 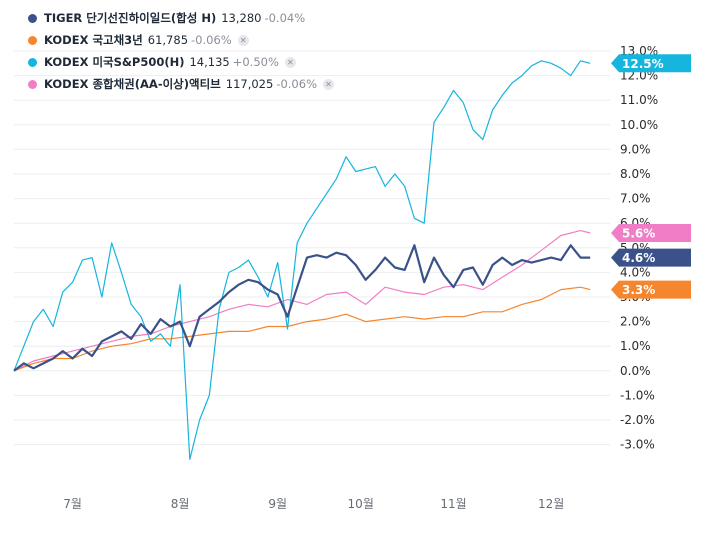 I want to click on y-tick-label: -1.0%, so click(x=637, y=395).